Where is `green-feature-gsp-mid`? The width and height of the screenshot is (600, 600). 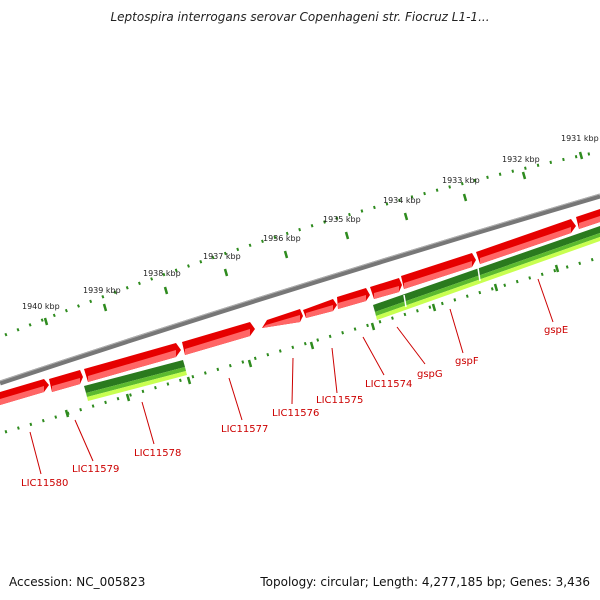 green-feature-gsp-mid is located at coordinates (487, 274).